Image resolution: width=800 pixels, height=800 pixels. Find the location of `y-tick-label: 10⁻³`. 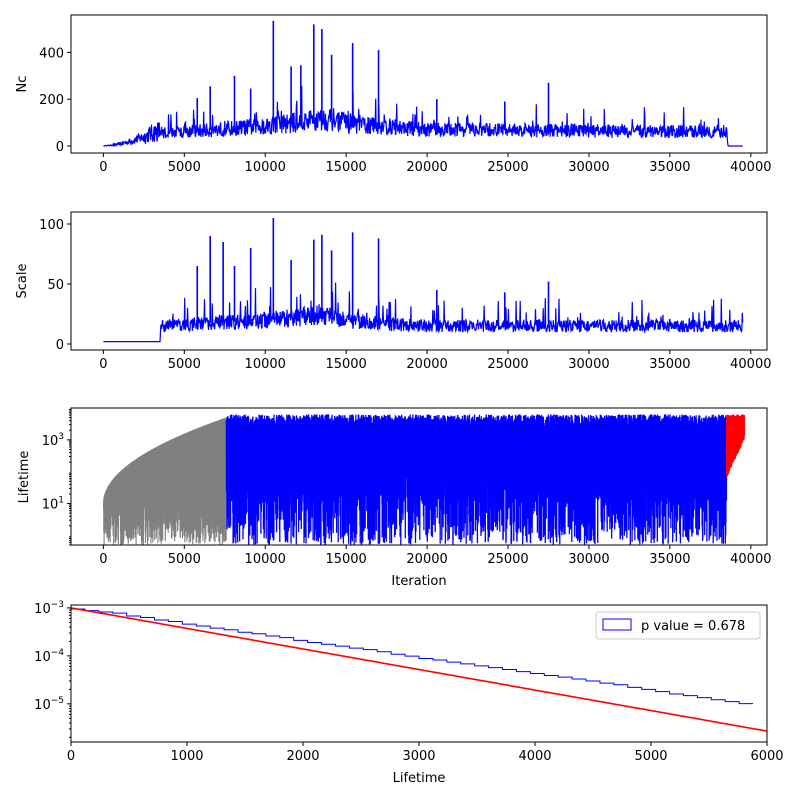

y-tick-label: 10⁻³ is located at coordinates (49, 608).